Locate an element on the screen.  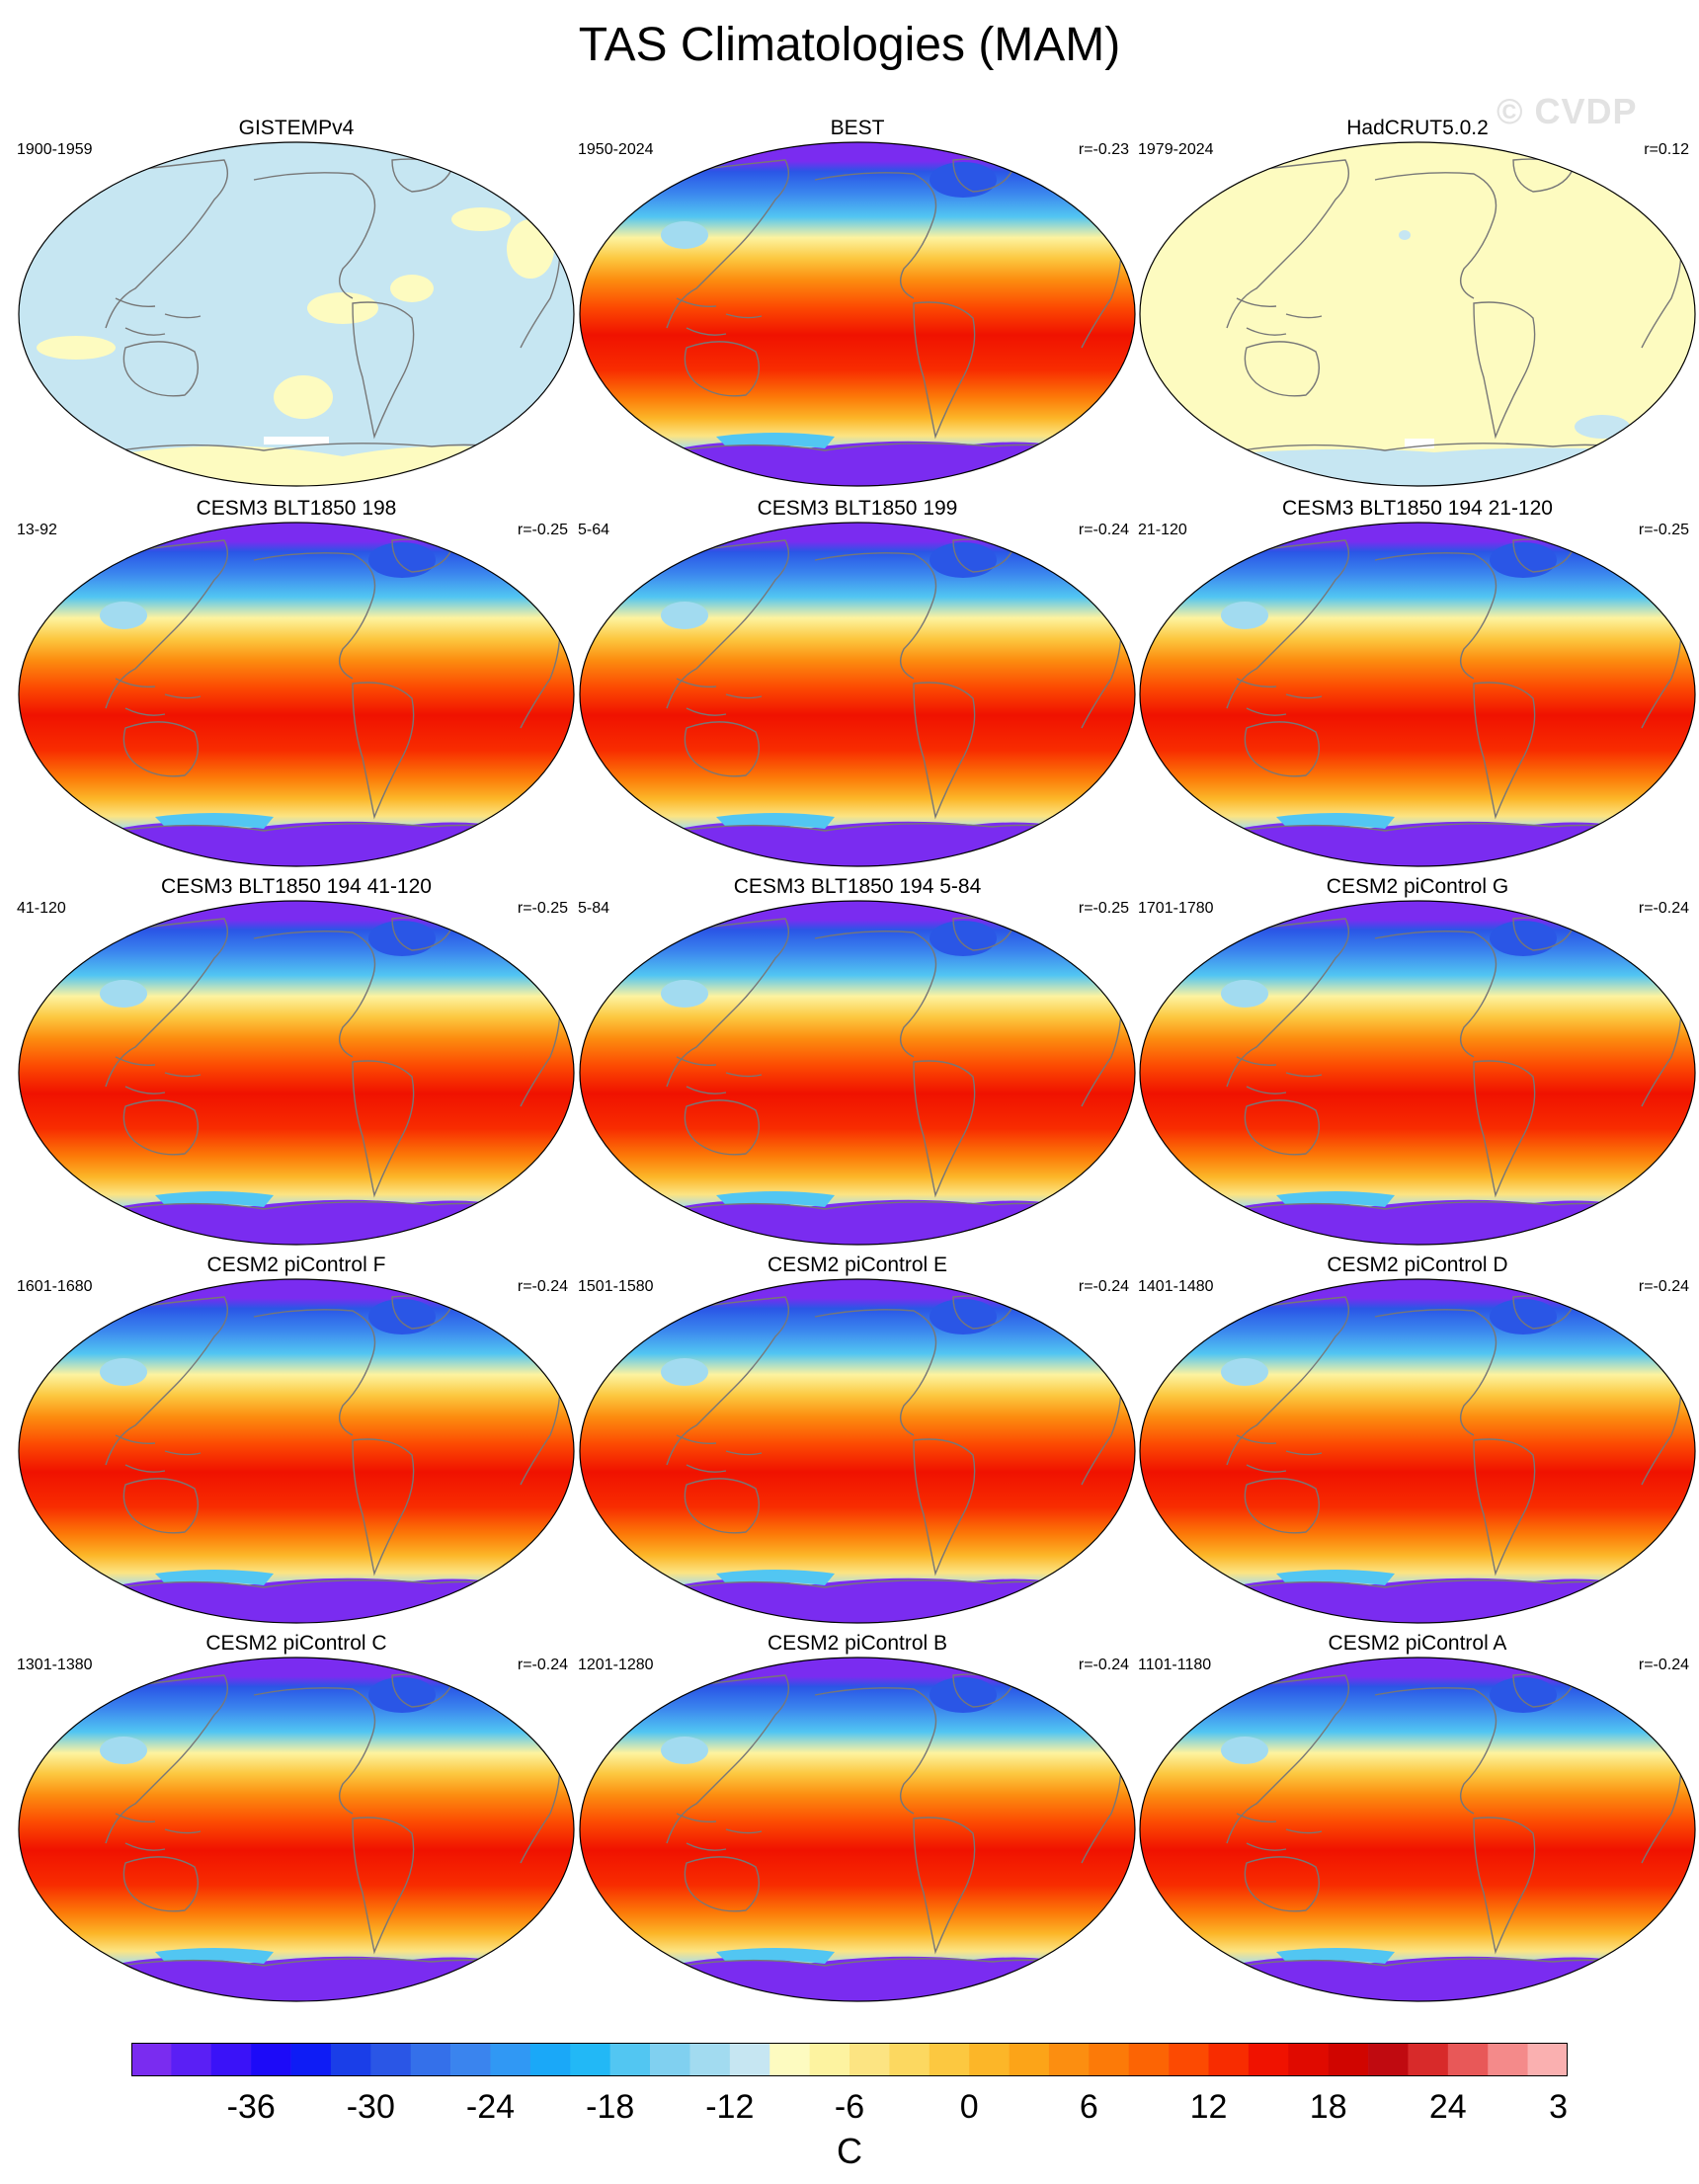
colorbar-tick-label: 30 is located at coordinates (1558, 2107).